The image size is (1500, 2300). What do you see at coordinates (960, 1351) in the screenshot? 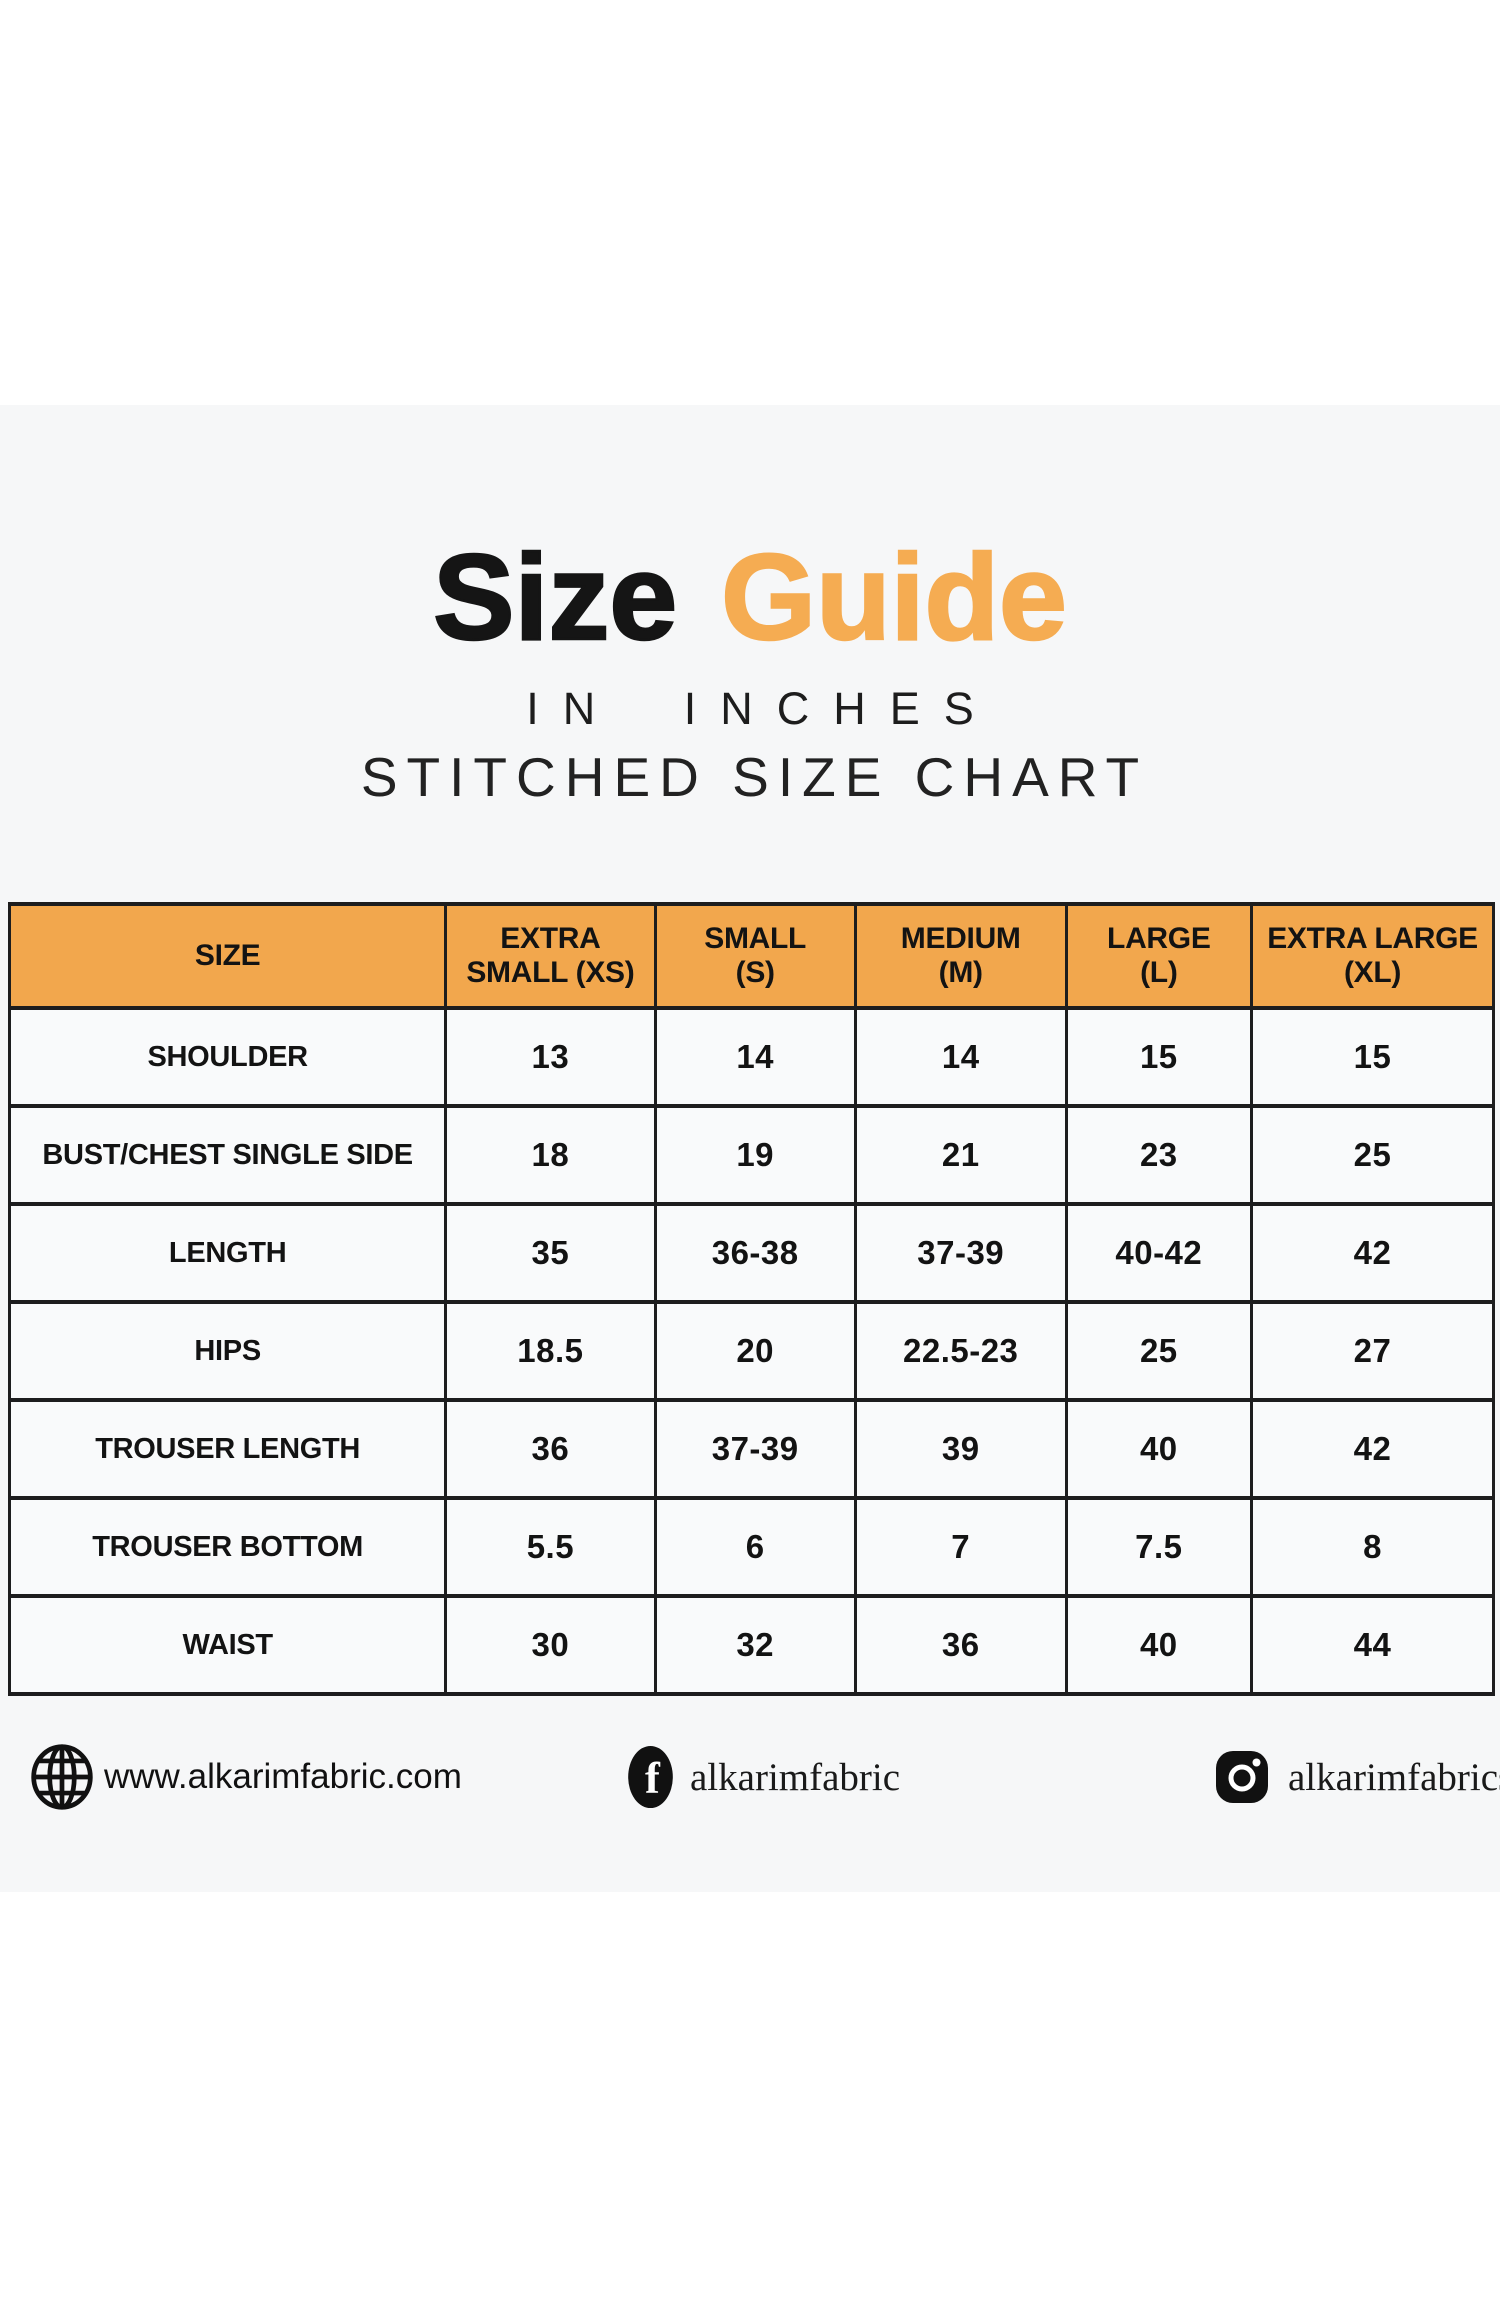
I see `value-cell: 22.5-23` at bounding box center [960, 1351].